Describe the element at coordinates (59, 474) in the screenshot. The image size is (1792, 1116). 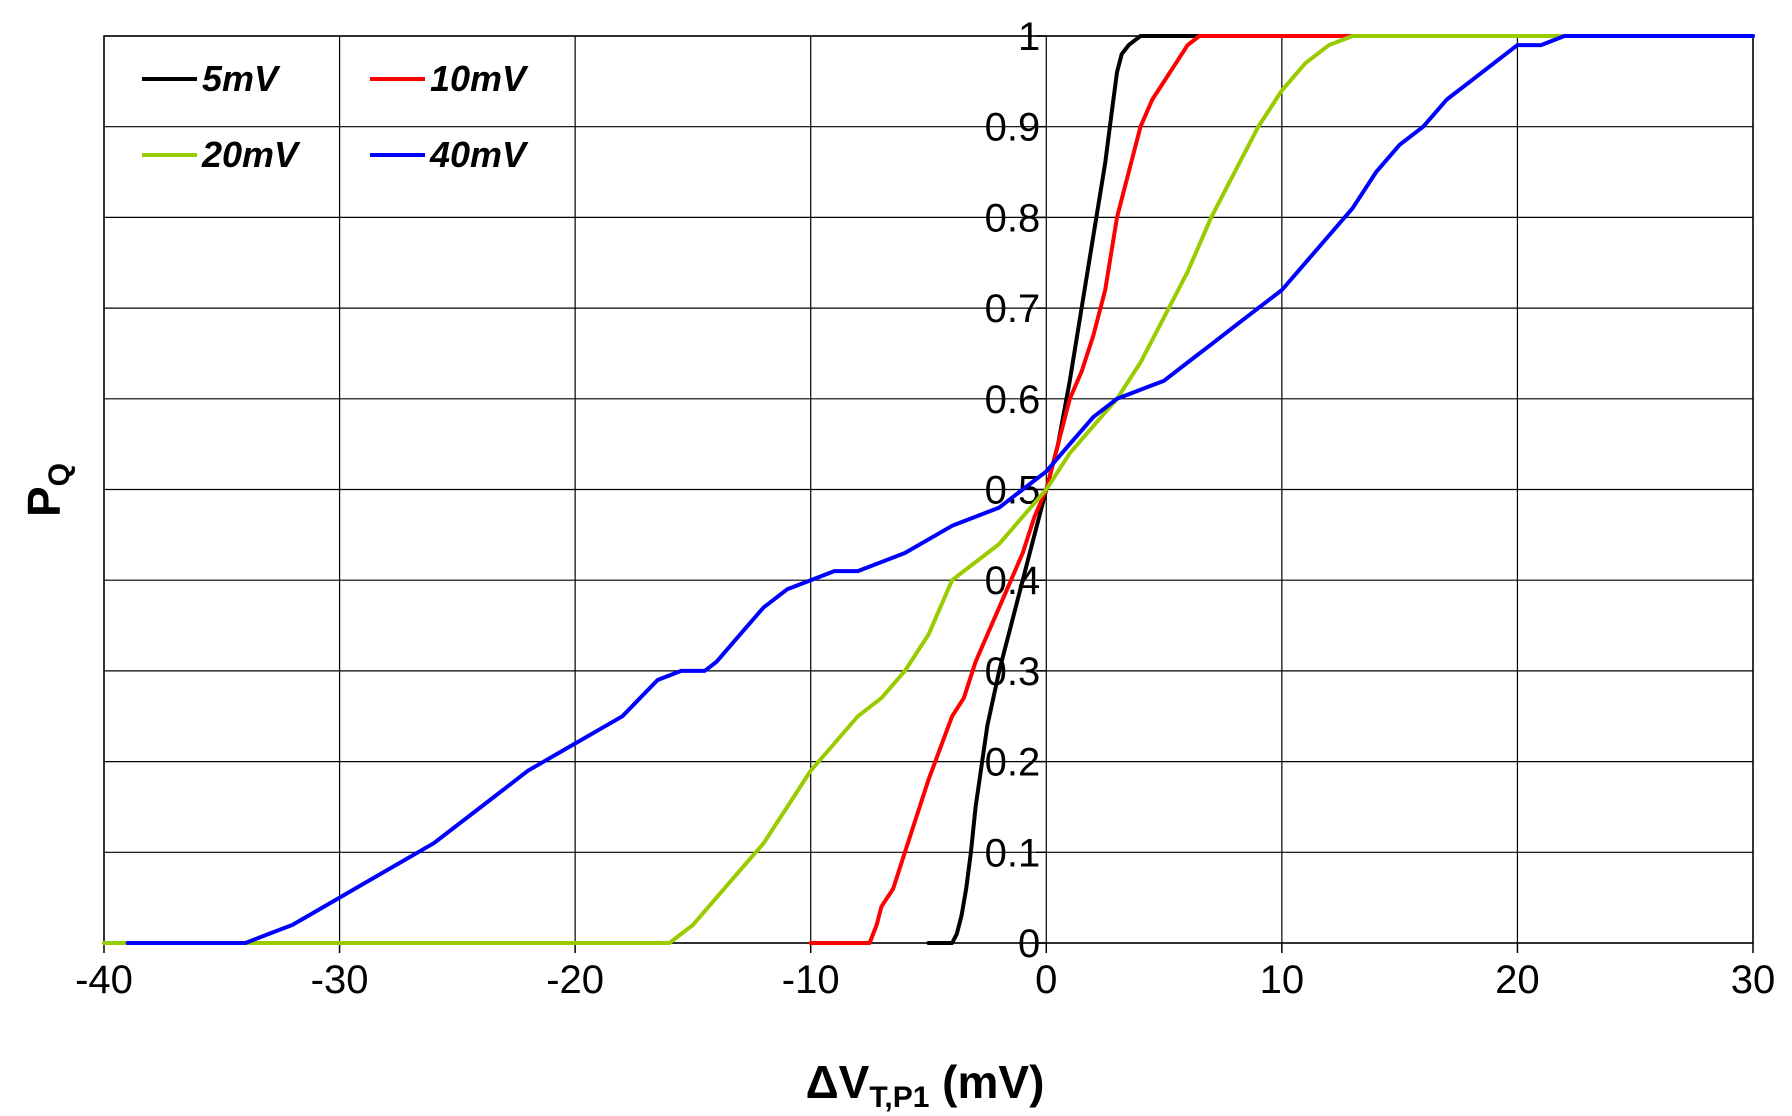
I see `y-axis-title-sub: Q` at that location.